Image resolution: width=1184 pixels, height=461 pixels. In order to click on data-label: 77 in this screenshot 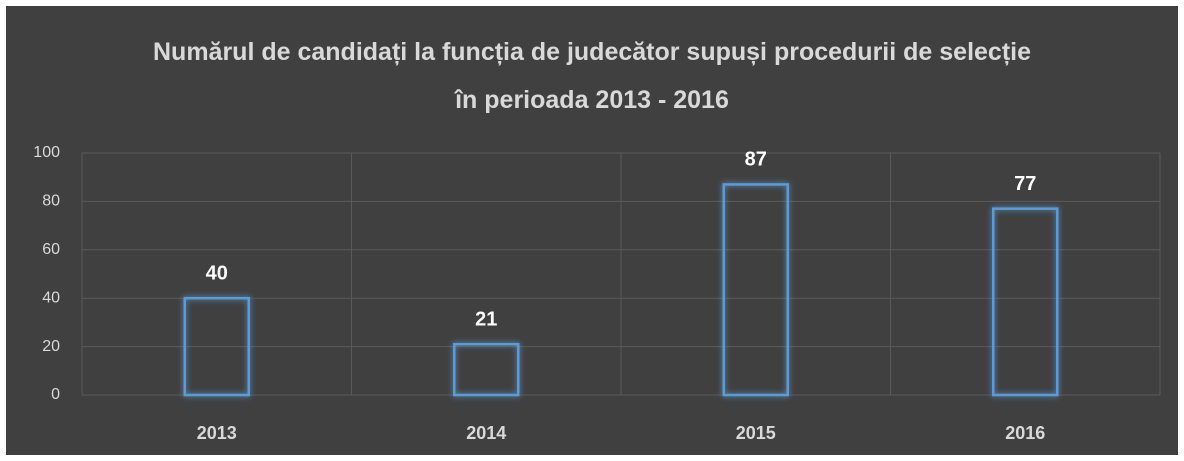, I will do `click(1025, 184)`.